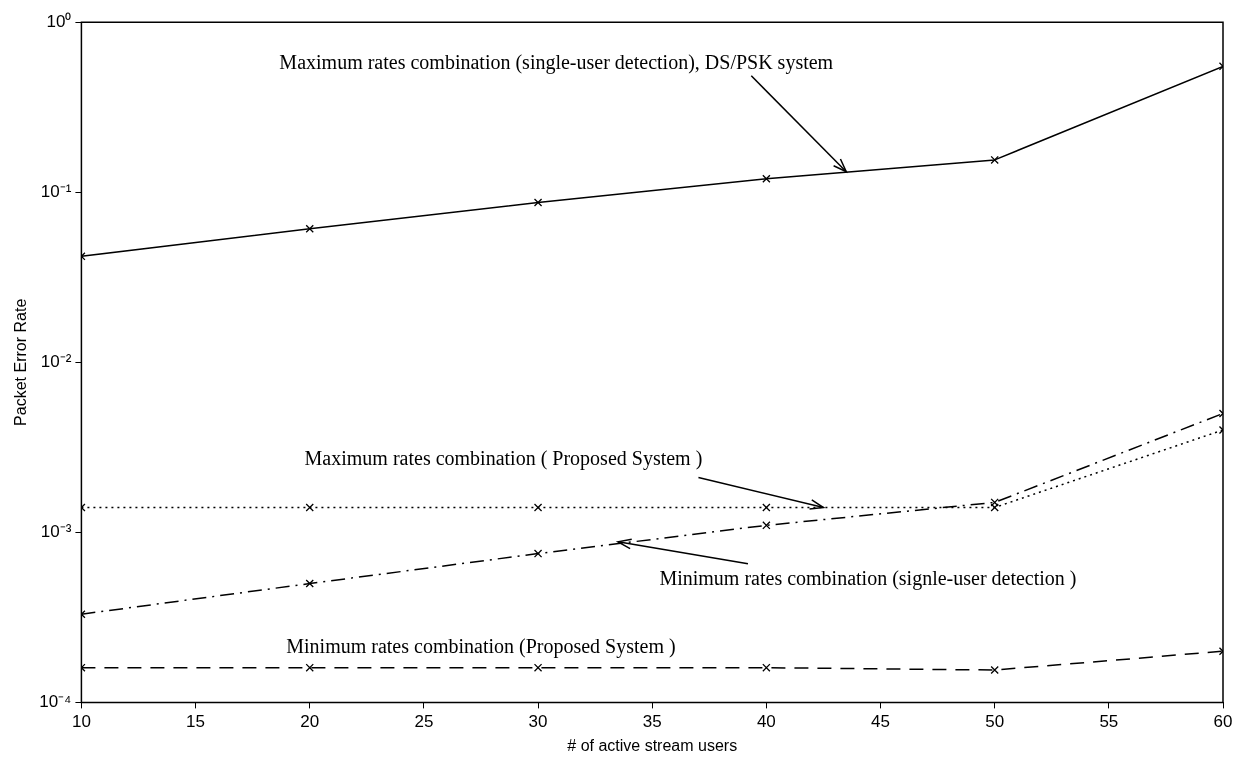 The image size is (1251, 764). Describe the element at coordinates (766, 722) in the screenshot. I see `x-tick-label: 40` at that location.